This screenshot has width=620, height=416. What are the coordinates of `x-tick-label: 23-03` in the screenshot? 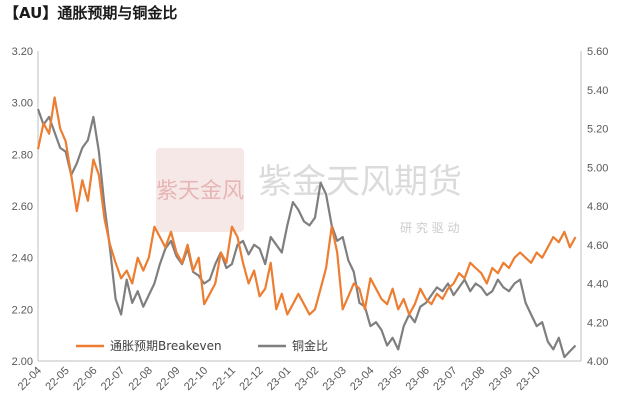 It's located at (334, 379).